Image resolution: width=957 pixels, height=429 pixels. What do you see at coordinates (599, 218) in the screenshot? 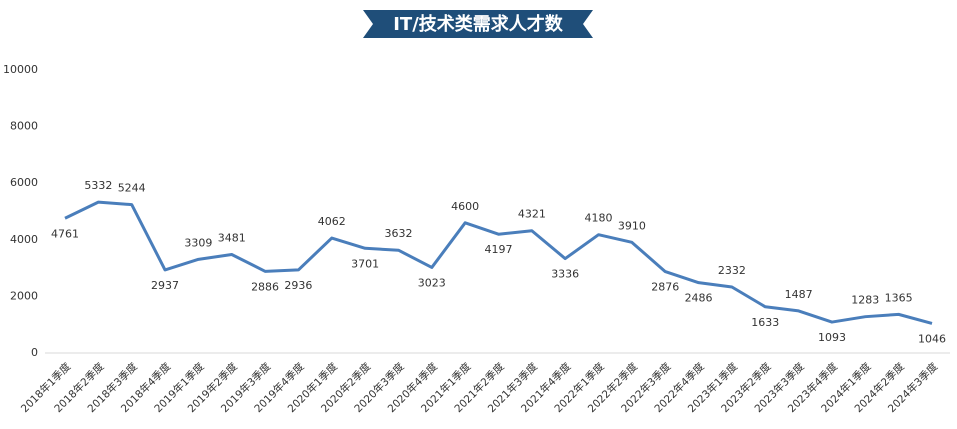
I see `data-label: 4180` at bounding box center [599, 218].